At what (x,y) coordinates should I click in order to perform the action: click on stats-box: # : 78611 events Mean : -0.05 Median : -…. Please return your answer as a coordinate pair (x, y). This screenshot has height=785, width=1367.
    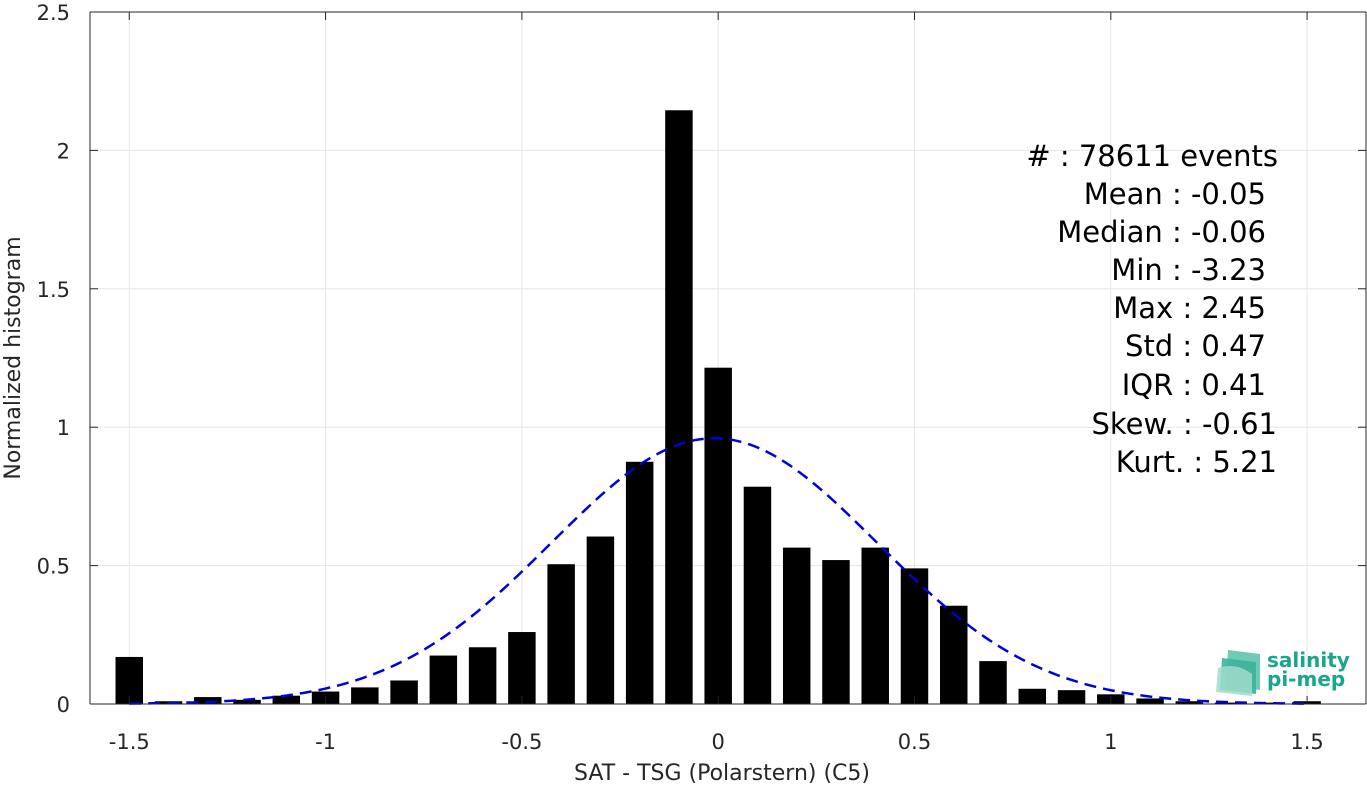
    Looking at the image, I should click on (1152, 309).